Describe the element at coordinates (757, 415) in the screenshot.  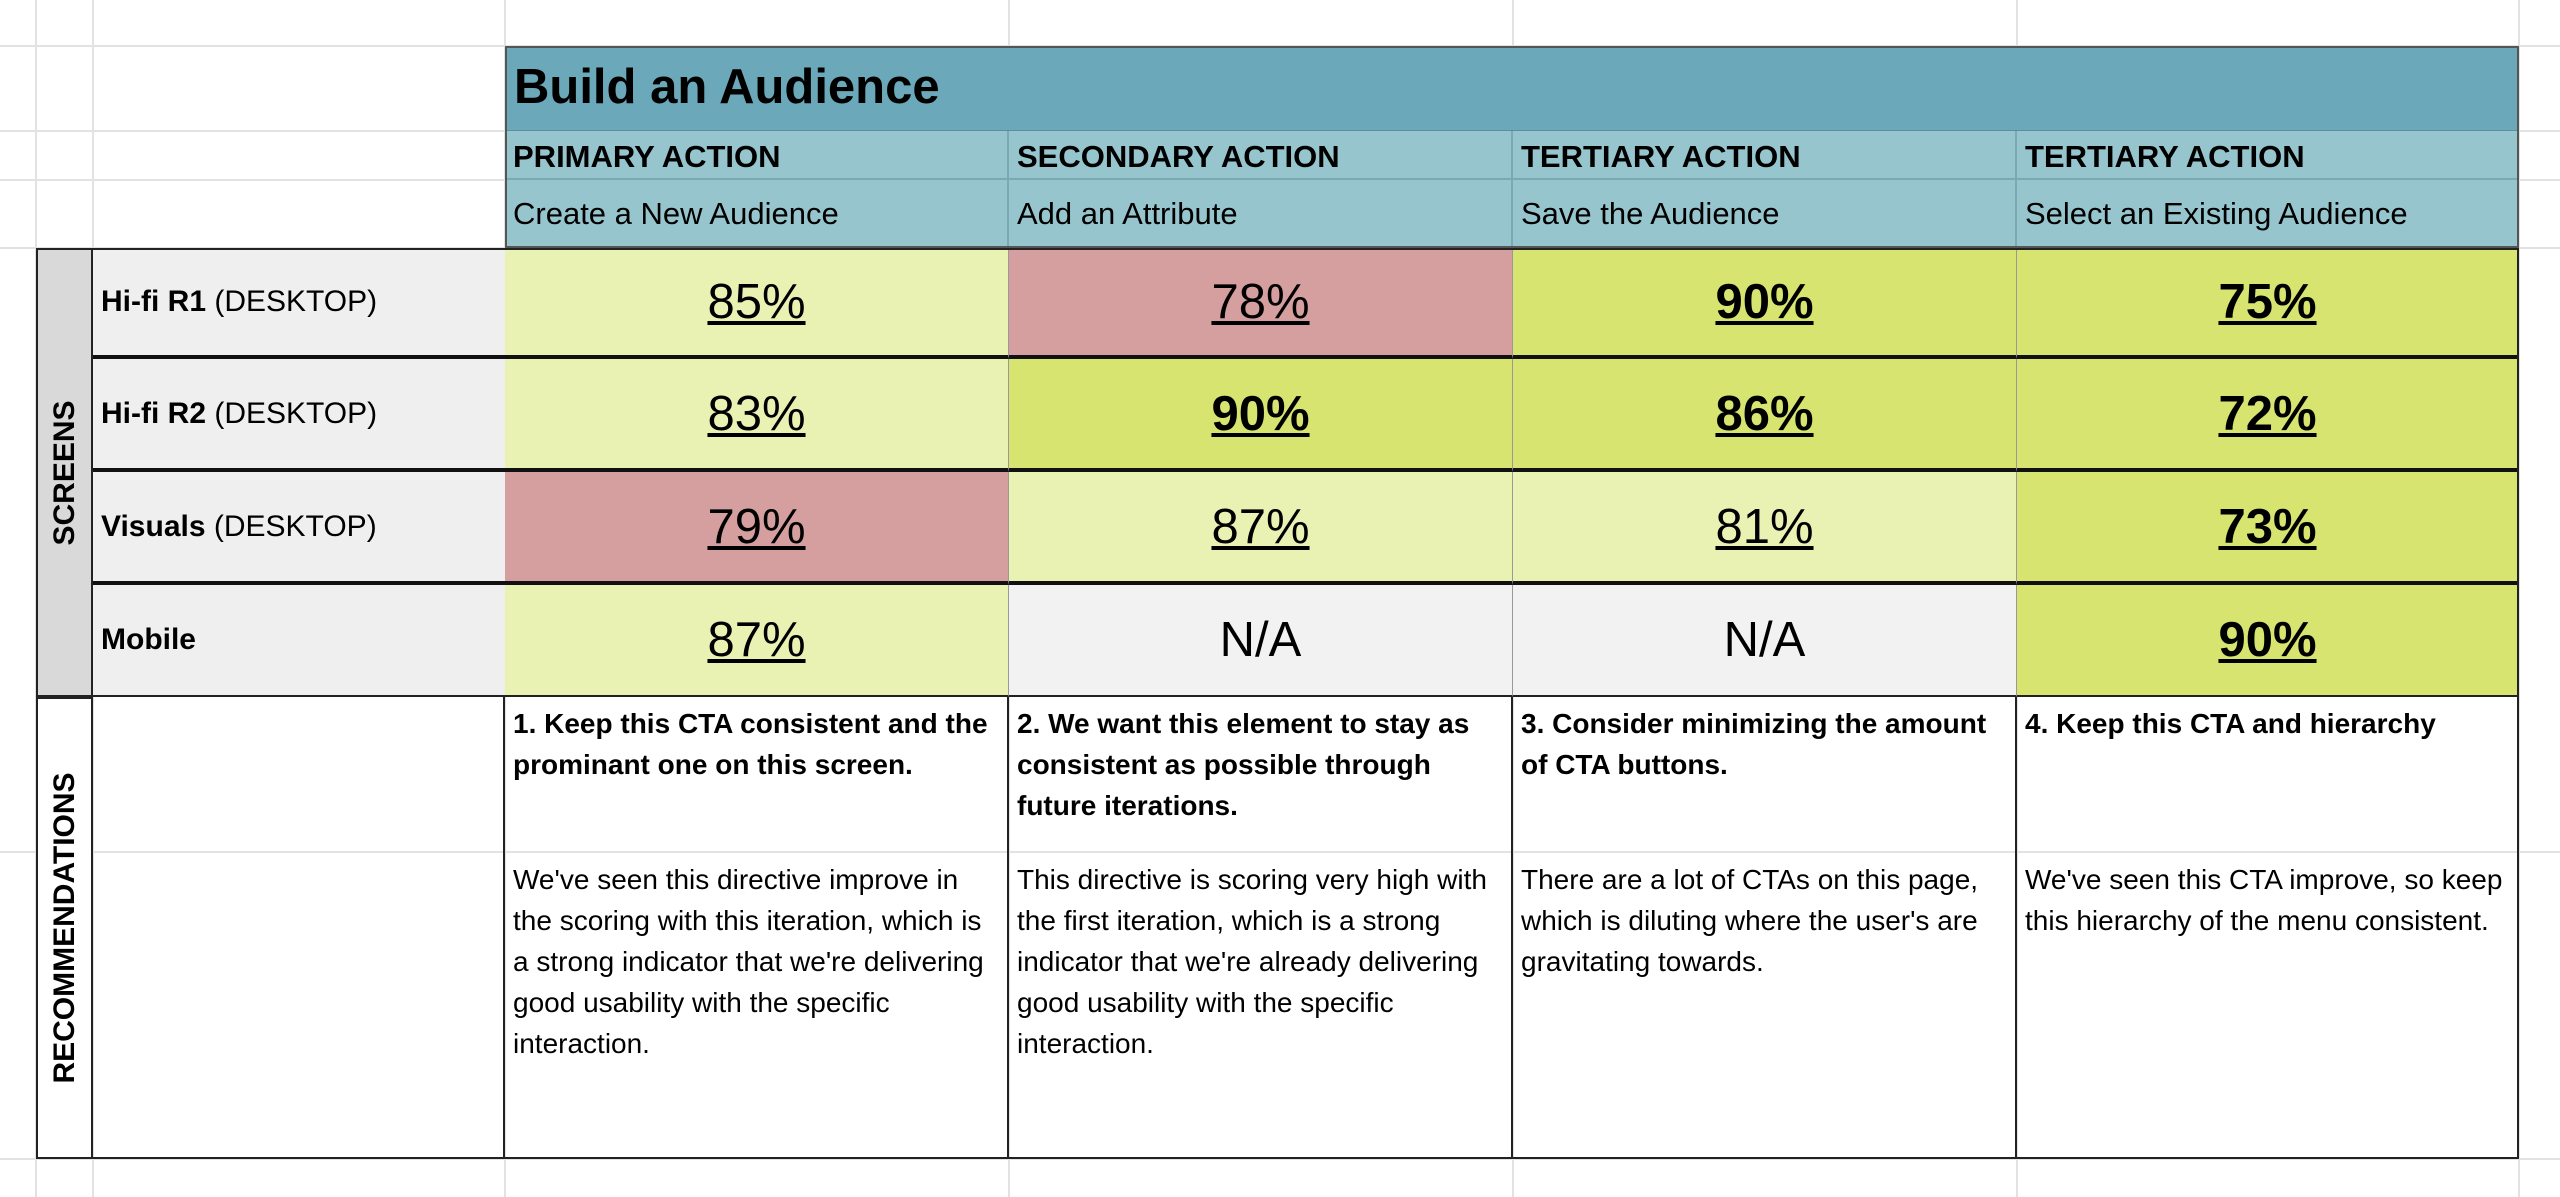
I see `score-cell: 83%` at that location.